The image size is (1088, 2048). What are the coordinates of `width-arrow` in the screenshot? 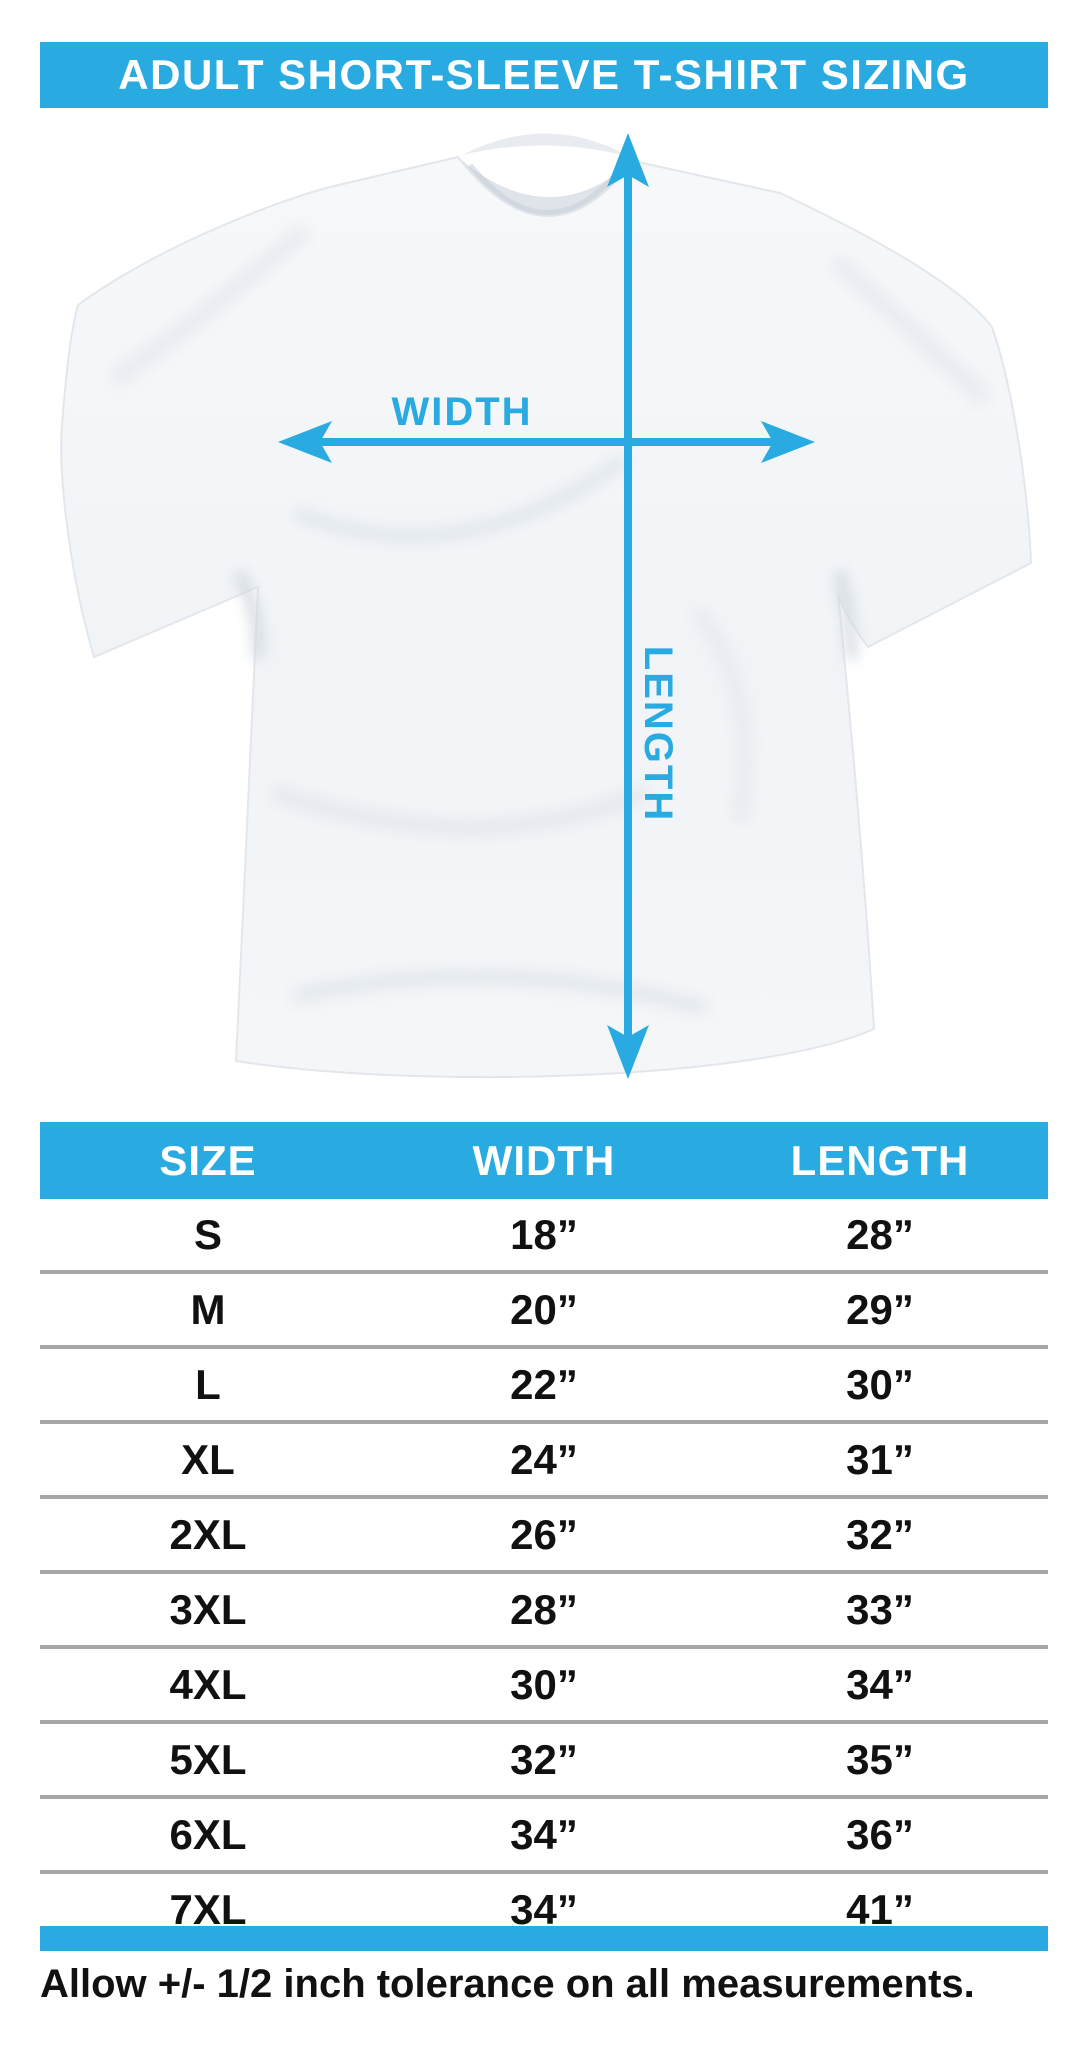 It's located at (546, 442).